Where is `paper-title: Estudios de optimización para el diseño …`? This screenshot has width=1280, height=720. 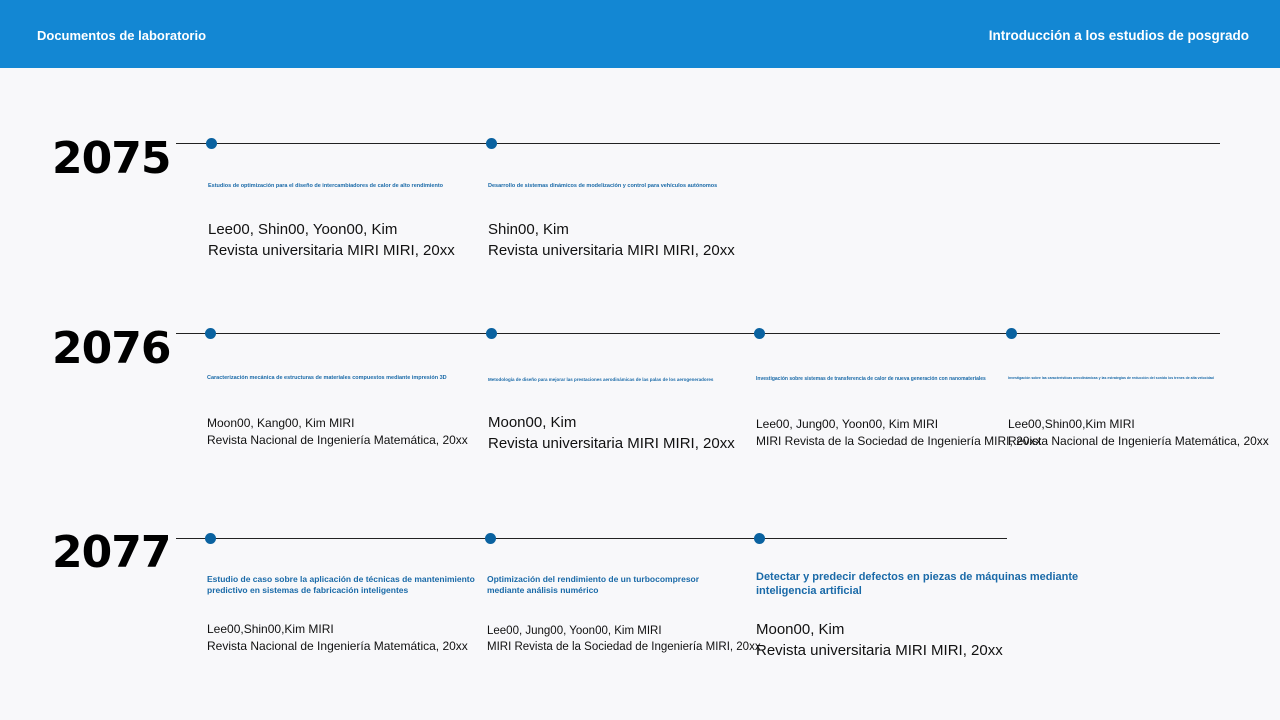
paper-title: Estudios de optimización para el diseño … is located at coordinates (326, 186).